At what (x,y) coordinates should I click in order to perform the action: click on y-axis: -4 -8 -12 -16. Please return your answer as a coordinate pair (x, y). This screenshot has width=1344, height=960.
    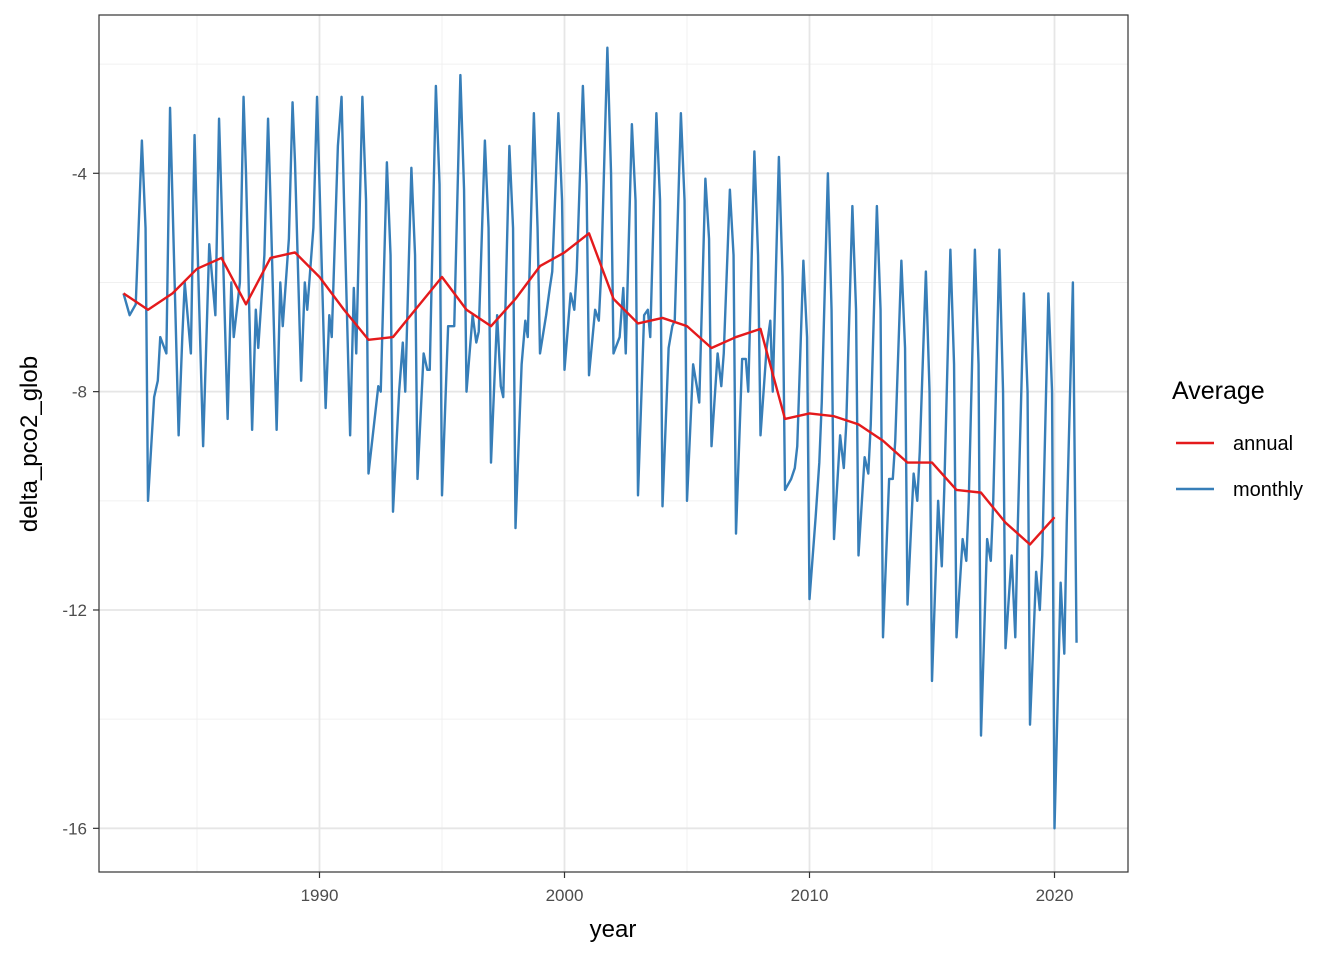
    Looking at the image, I should click on (80, 501).